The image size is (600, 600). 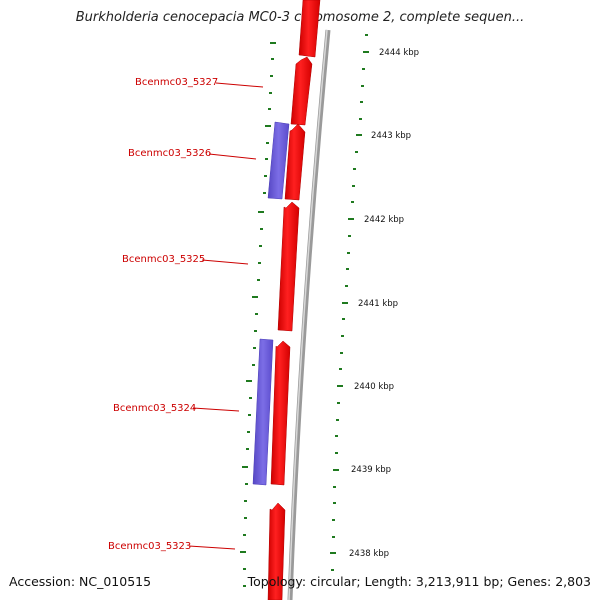 I want to click on inner-ticks, so click(x=258, y=314).